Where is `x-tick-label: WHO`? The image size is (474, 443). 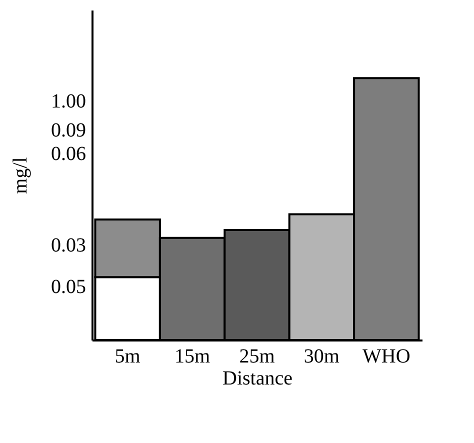 x-tick-label: WHO is located at coordinates (386, 357).